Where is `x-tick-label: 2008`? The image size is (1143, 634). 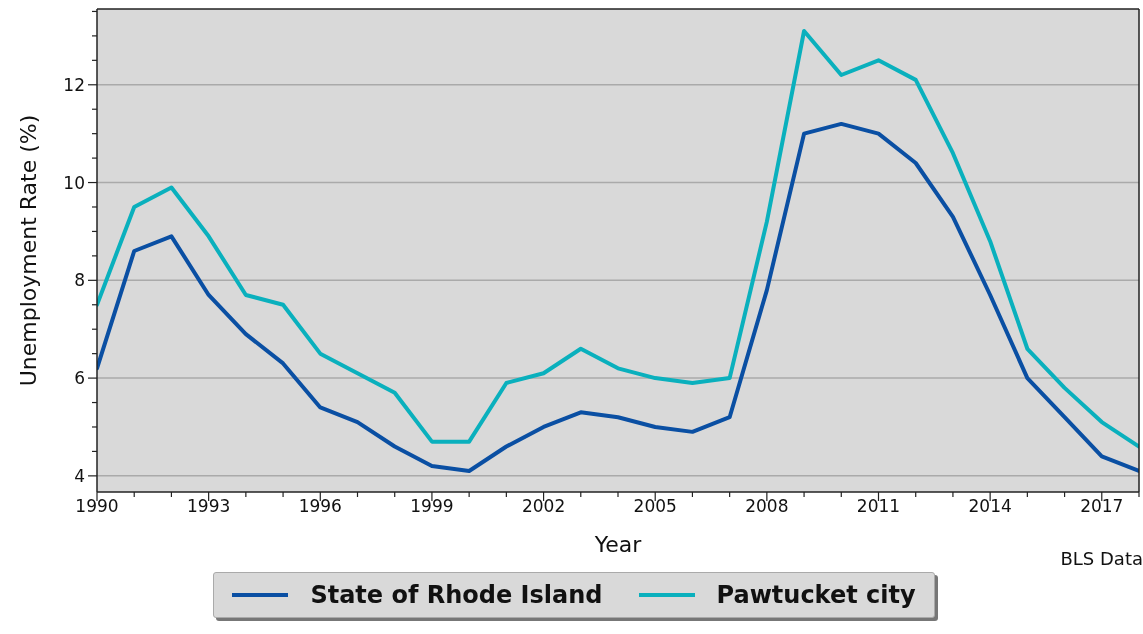
x-tick-label: 2008 is located at coordinates (767, 506).